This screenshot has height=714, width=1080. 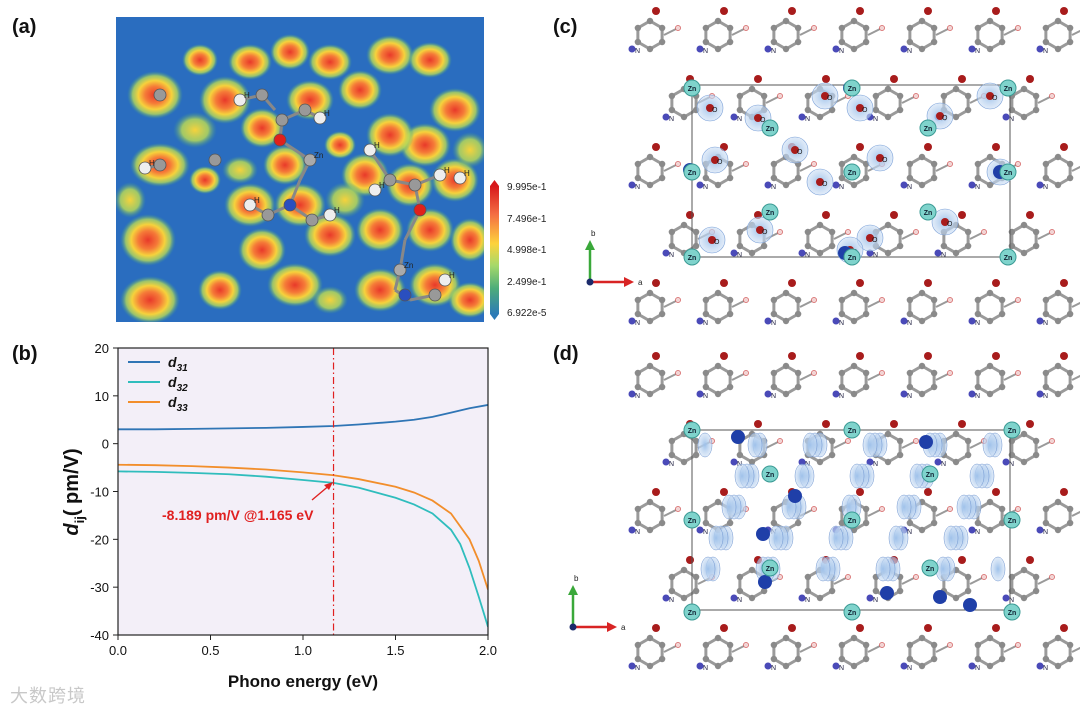 I want to click on charge-density-lobe, so click(x=836, y=538).